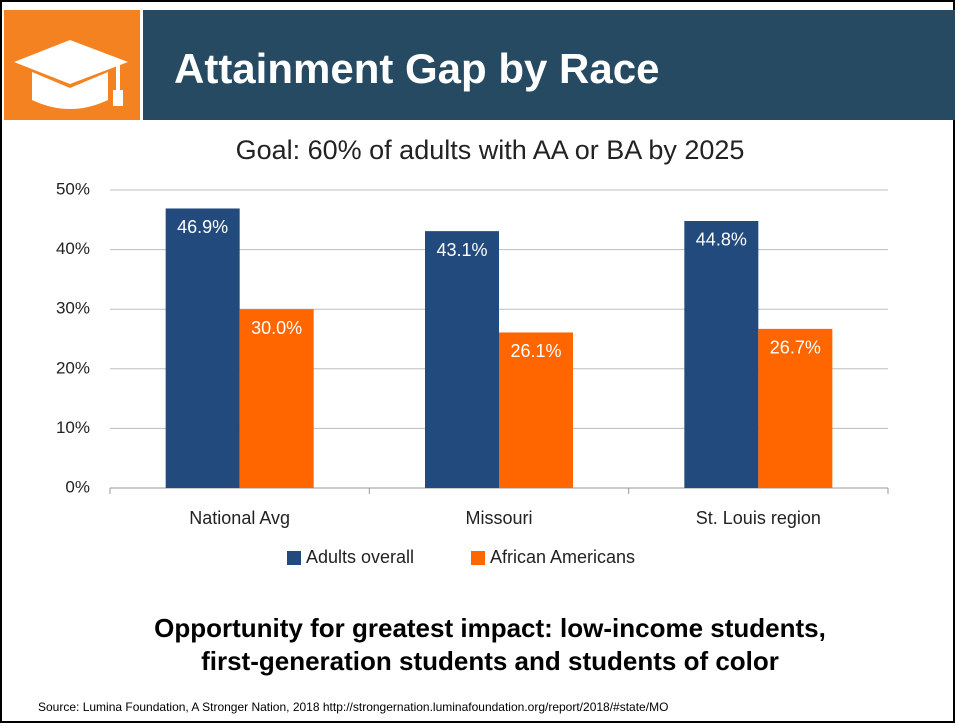 This screenshot has width=955, height=728. What do you see at coordinates (239, 518) in the screenshot?
I see `x-tick-label: National Avg` at bounding box center [239, 518].